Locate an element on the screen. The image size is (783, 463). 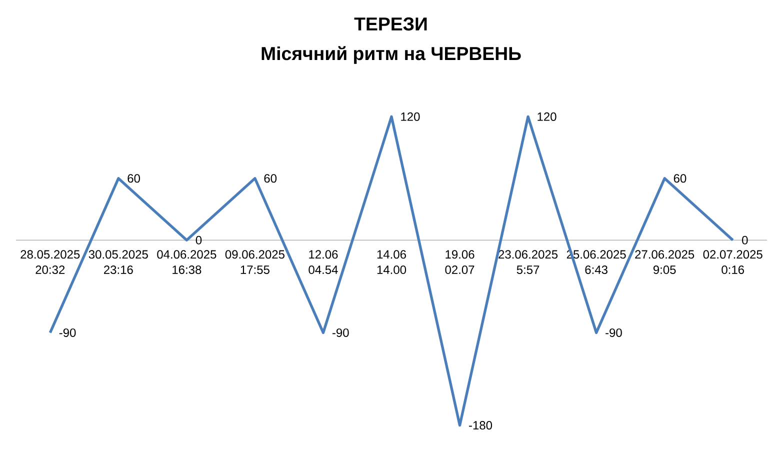
x-tick-label: 19.06 02.07 is located at coordinates (459, 262).